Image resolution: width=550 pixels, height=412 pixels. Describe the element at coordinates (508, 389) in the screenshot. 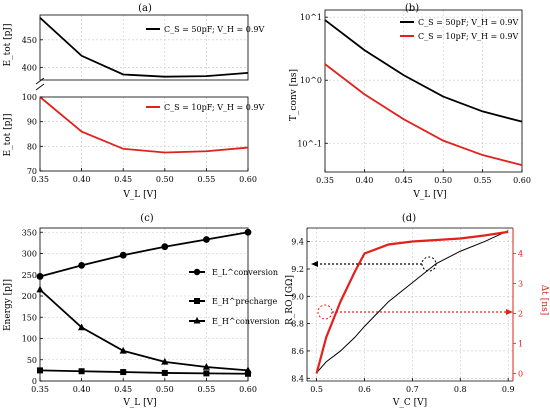

I see `xtick-label-d-4: 0.9` at that location.